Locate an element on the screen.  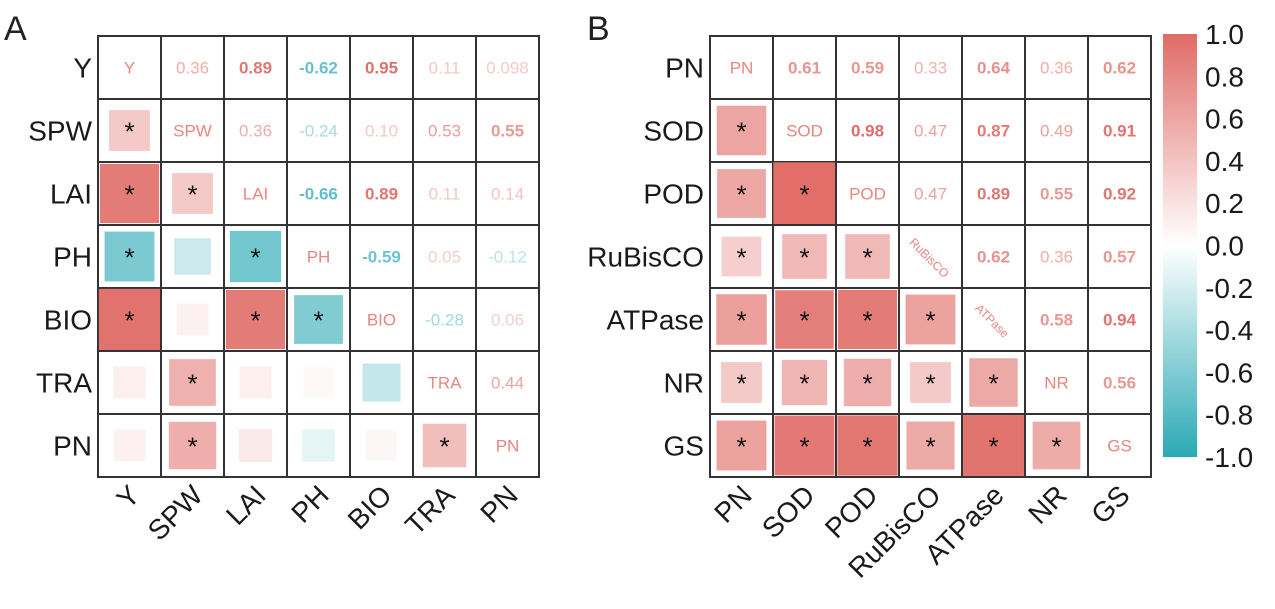
column-label: GS is located at coordinates (1110, 504).